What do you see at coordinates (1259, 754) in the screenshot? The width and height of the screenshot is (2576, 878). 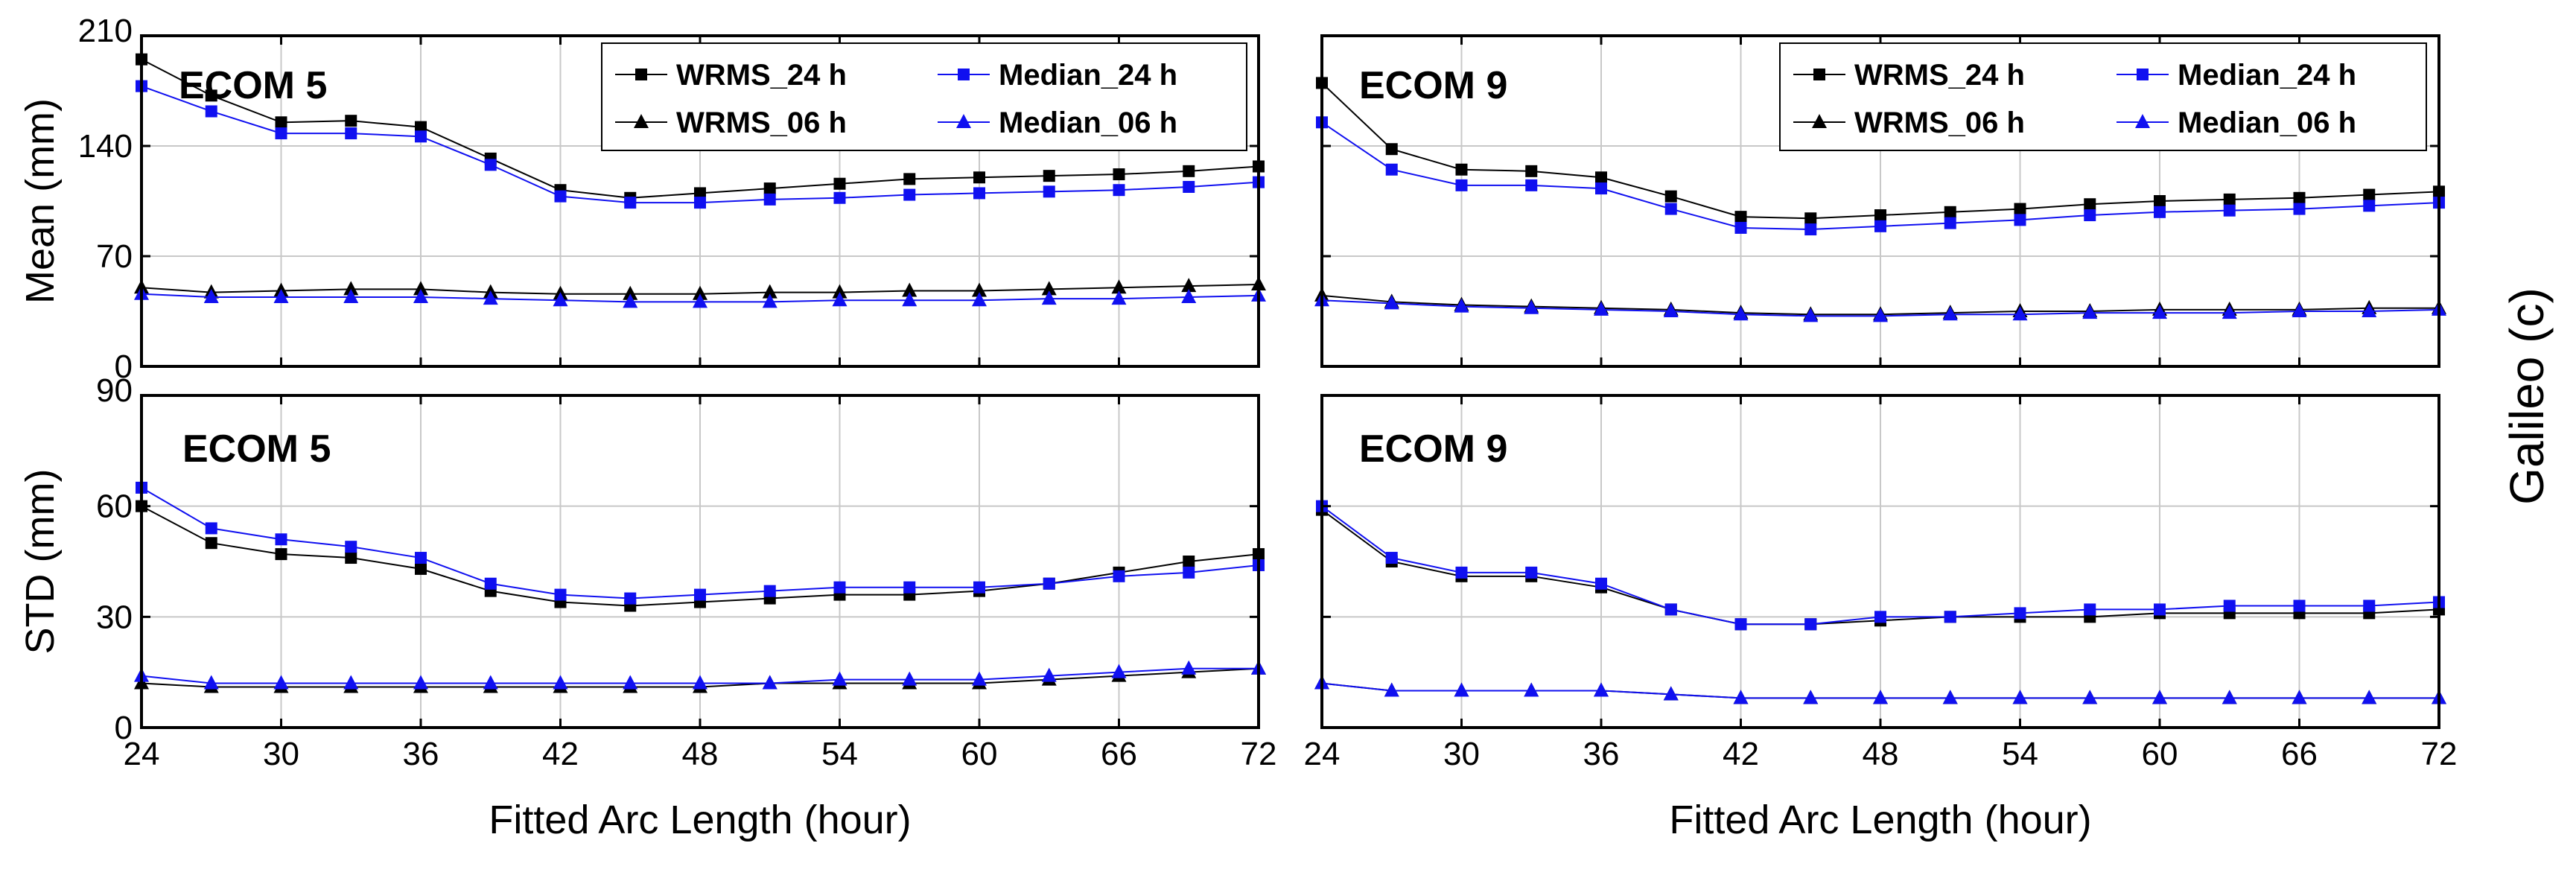 I see `x-tick-label: 72` at bounding box center [1259, 754].